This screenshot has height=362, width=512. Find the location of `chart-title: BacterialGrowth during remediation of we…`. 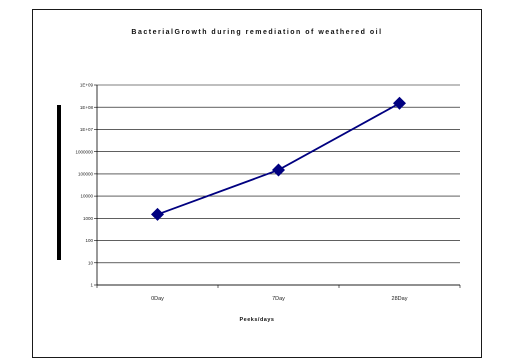

chart-title: BacterialGrowth during remediation of we… is located at coordinates (257, 32).